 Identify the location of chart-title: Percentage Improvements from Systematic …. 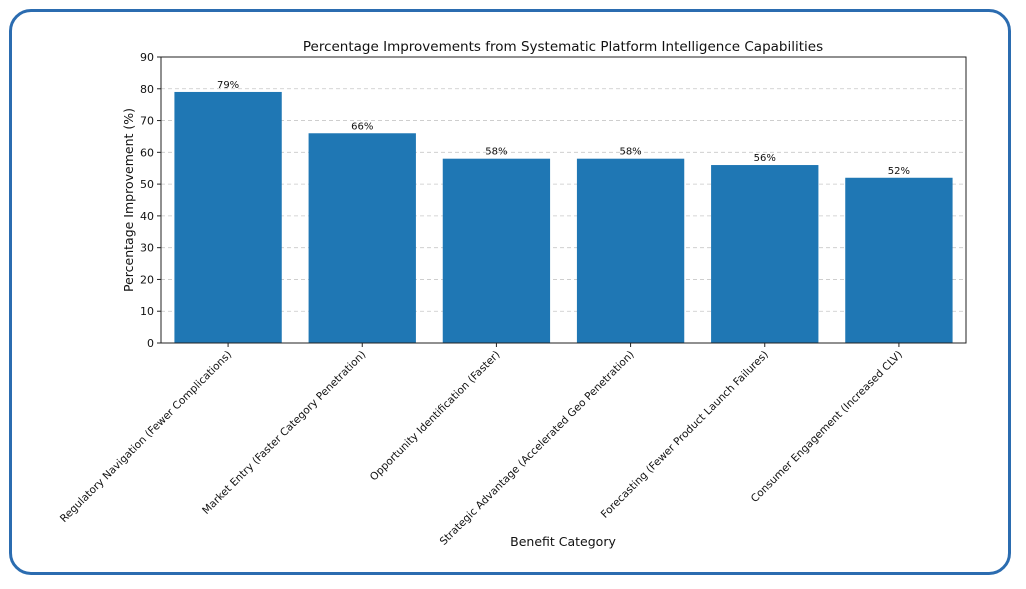
(563, 47).